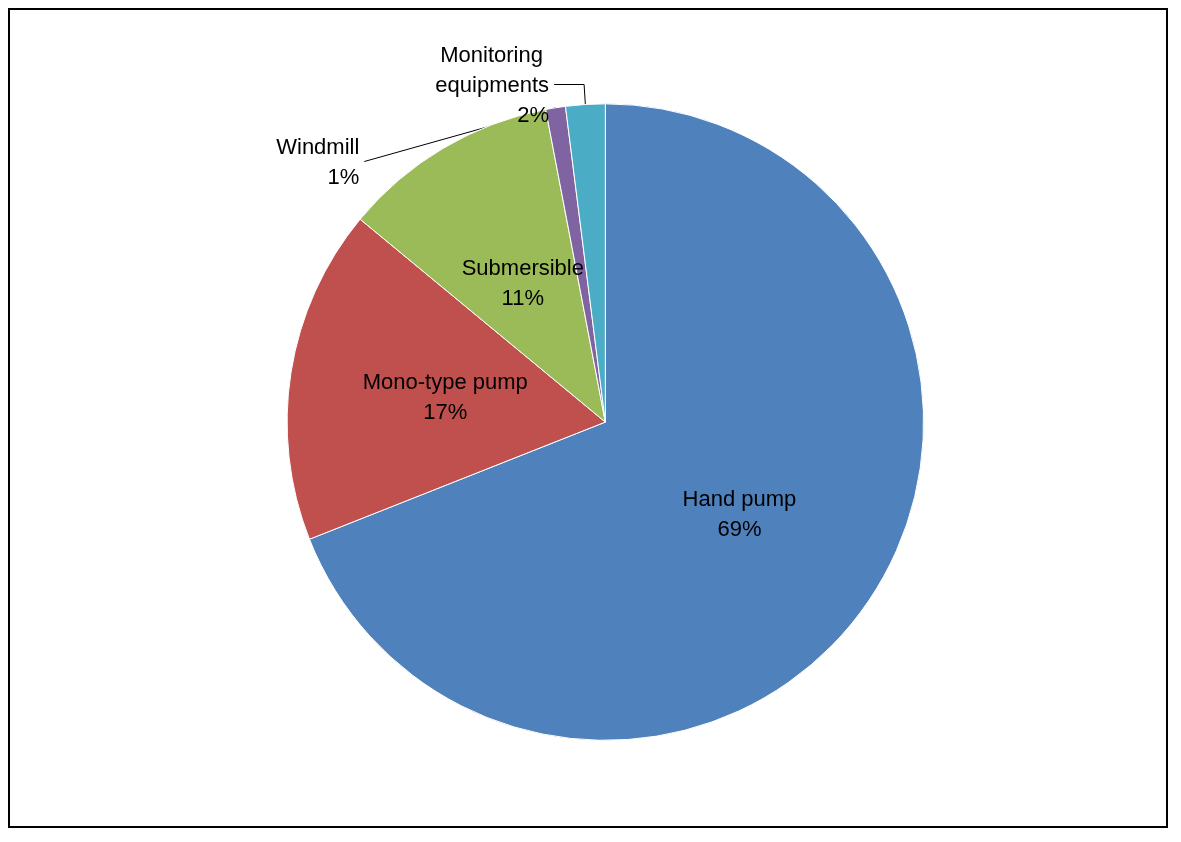 This screenshot has height=842, width=1181. What do you see at coordinates (492, 70) in the screenshot?
I see `slice-label: Monitoring equipments` at bounding box center [492, 70].